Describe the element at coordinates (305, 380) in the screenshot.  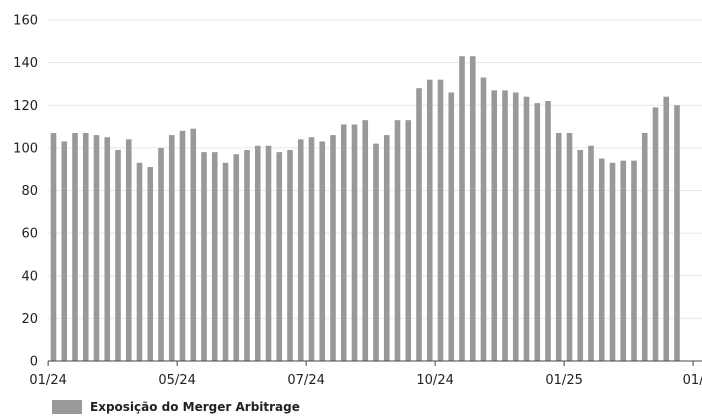
I see `x-tick-label: 07/24` at that location.